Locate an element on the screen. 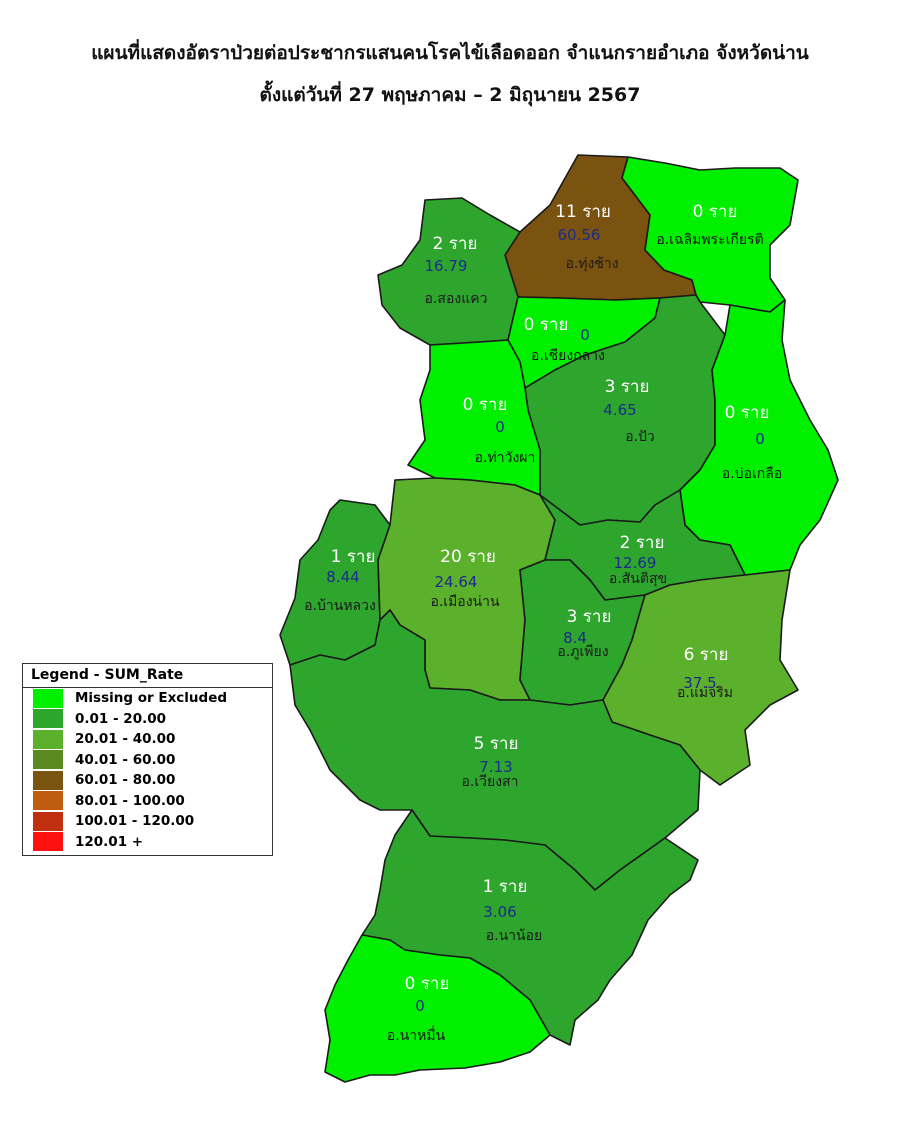 The height and width of the screenshot is (1141, 900). legend-label: 120.01 + is located at coordinates (109, 841).